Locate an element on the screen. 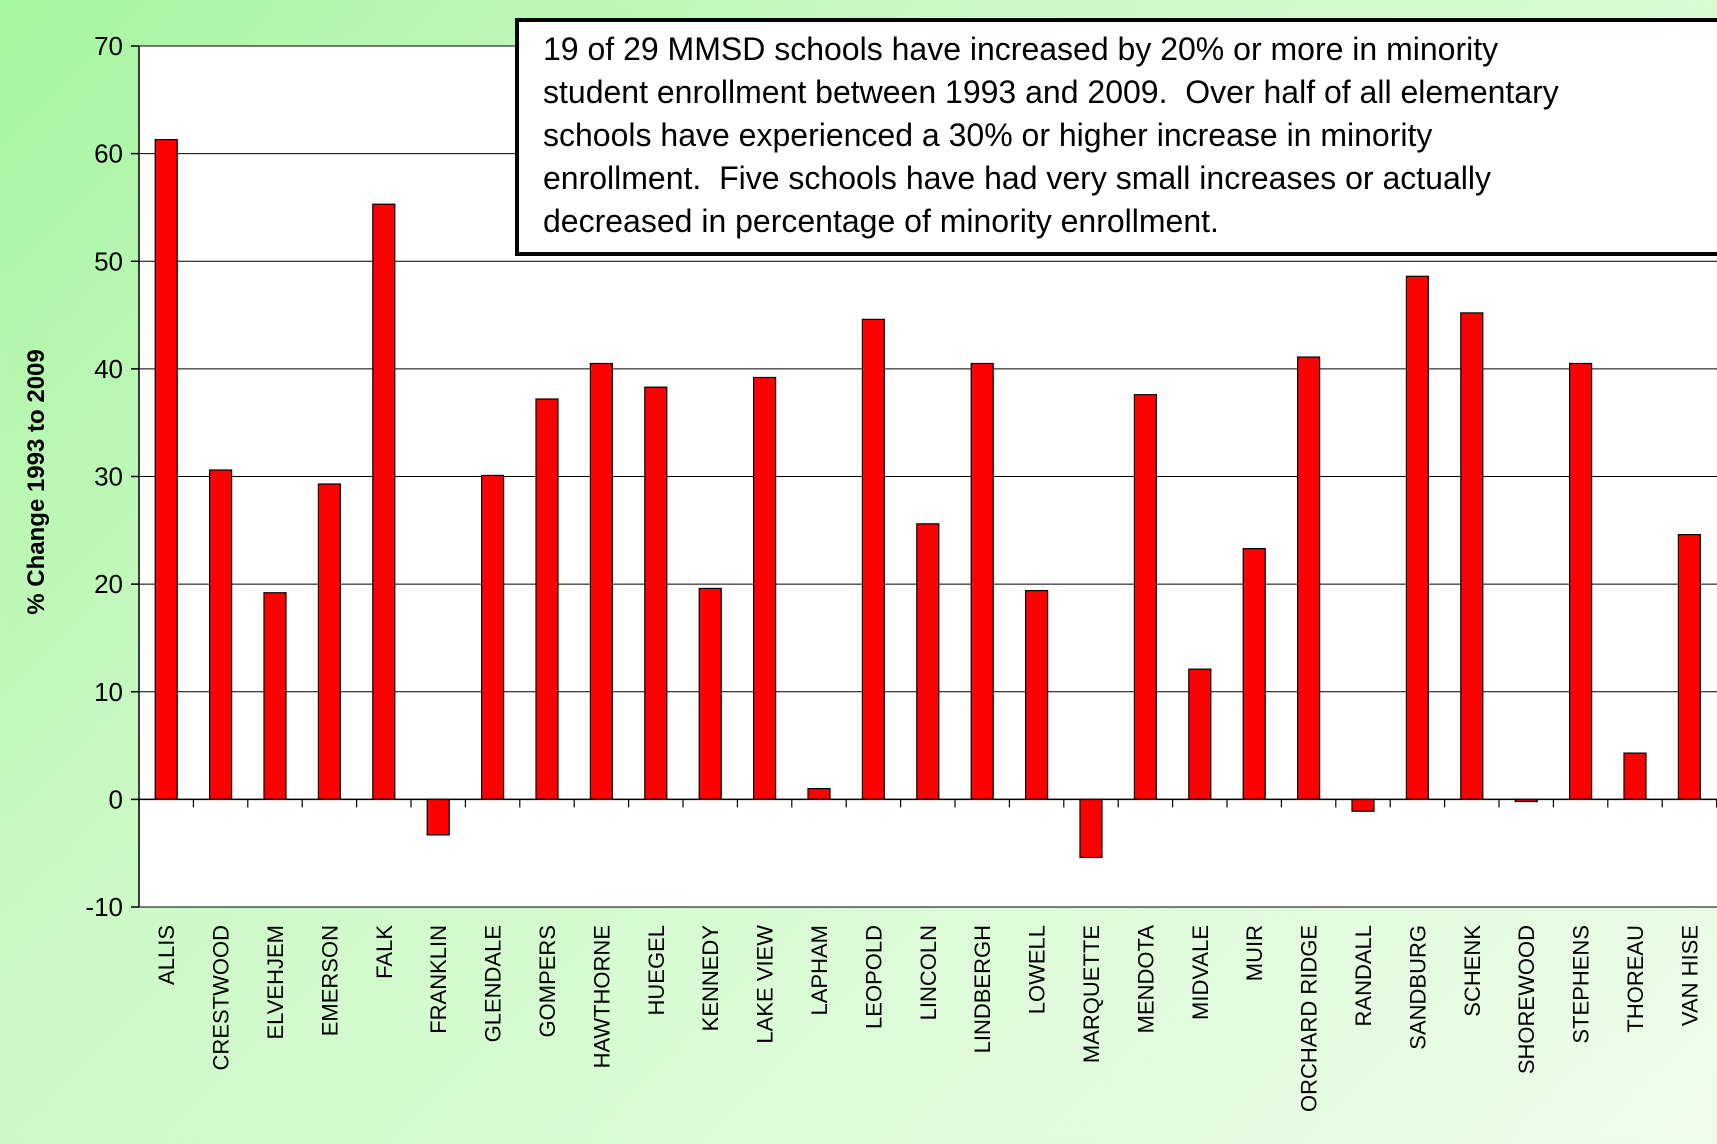 The image size is (1717, 1144). x-tick-label: LINCOLN is located at coordinates (928, 972).